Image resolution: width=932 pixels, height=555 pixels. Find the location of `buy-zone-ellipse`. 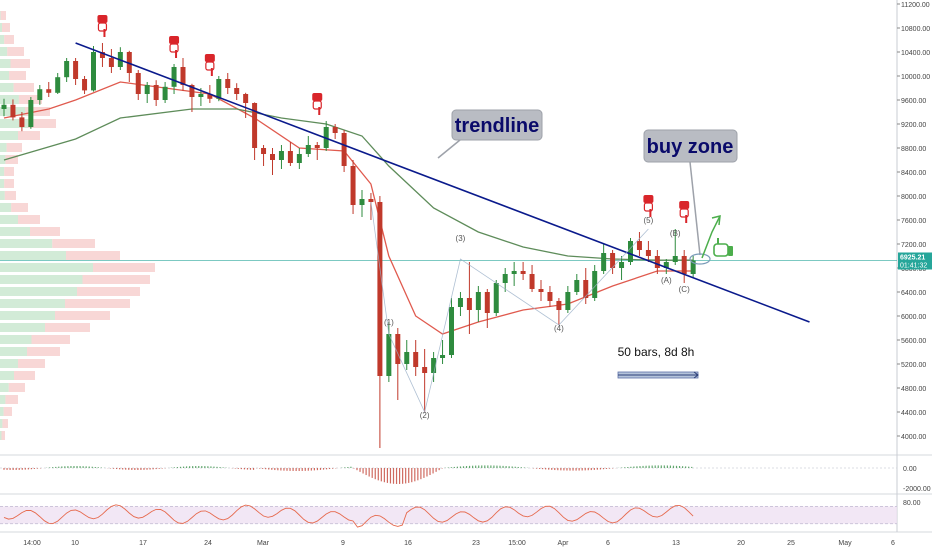

buy-zone-ellipse is located at coordinates (700, 259).